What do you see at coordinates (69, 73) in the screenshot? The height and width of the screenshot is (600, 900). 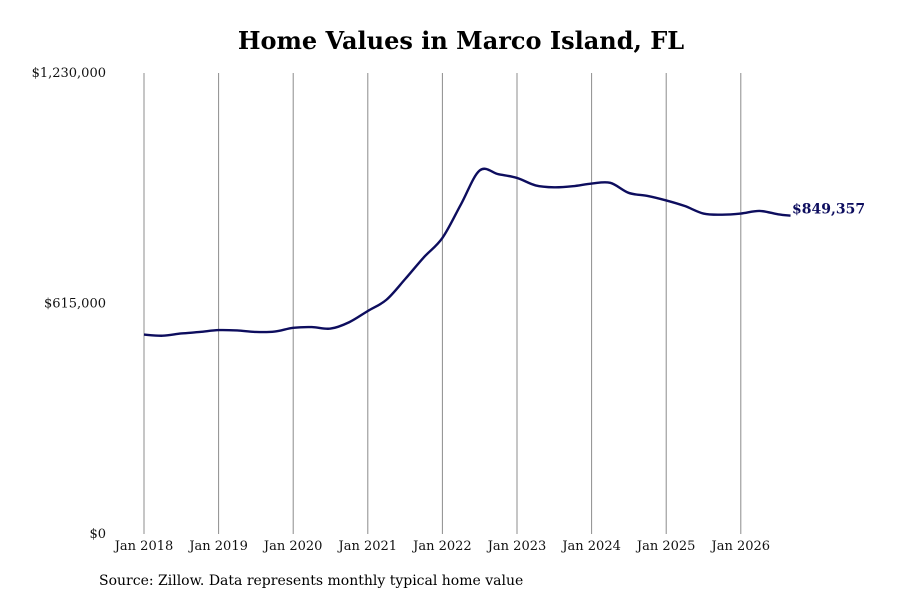 I see `y-tick-label: $1,230,000` at bounding box center [69, 73].